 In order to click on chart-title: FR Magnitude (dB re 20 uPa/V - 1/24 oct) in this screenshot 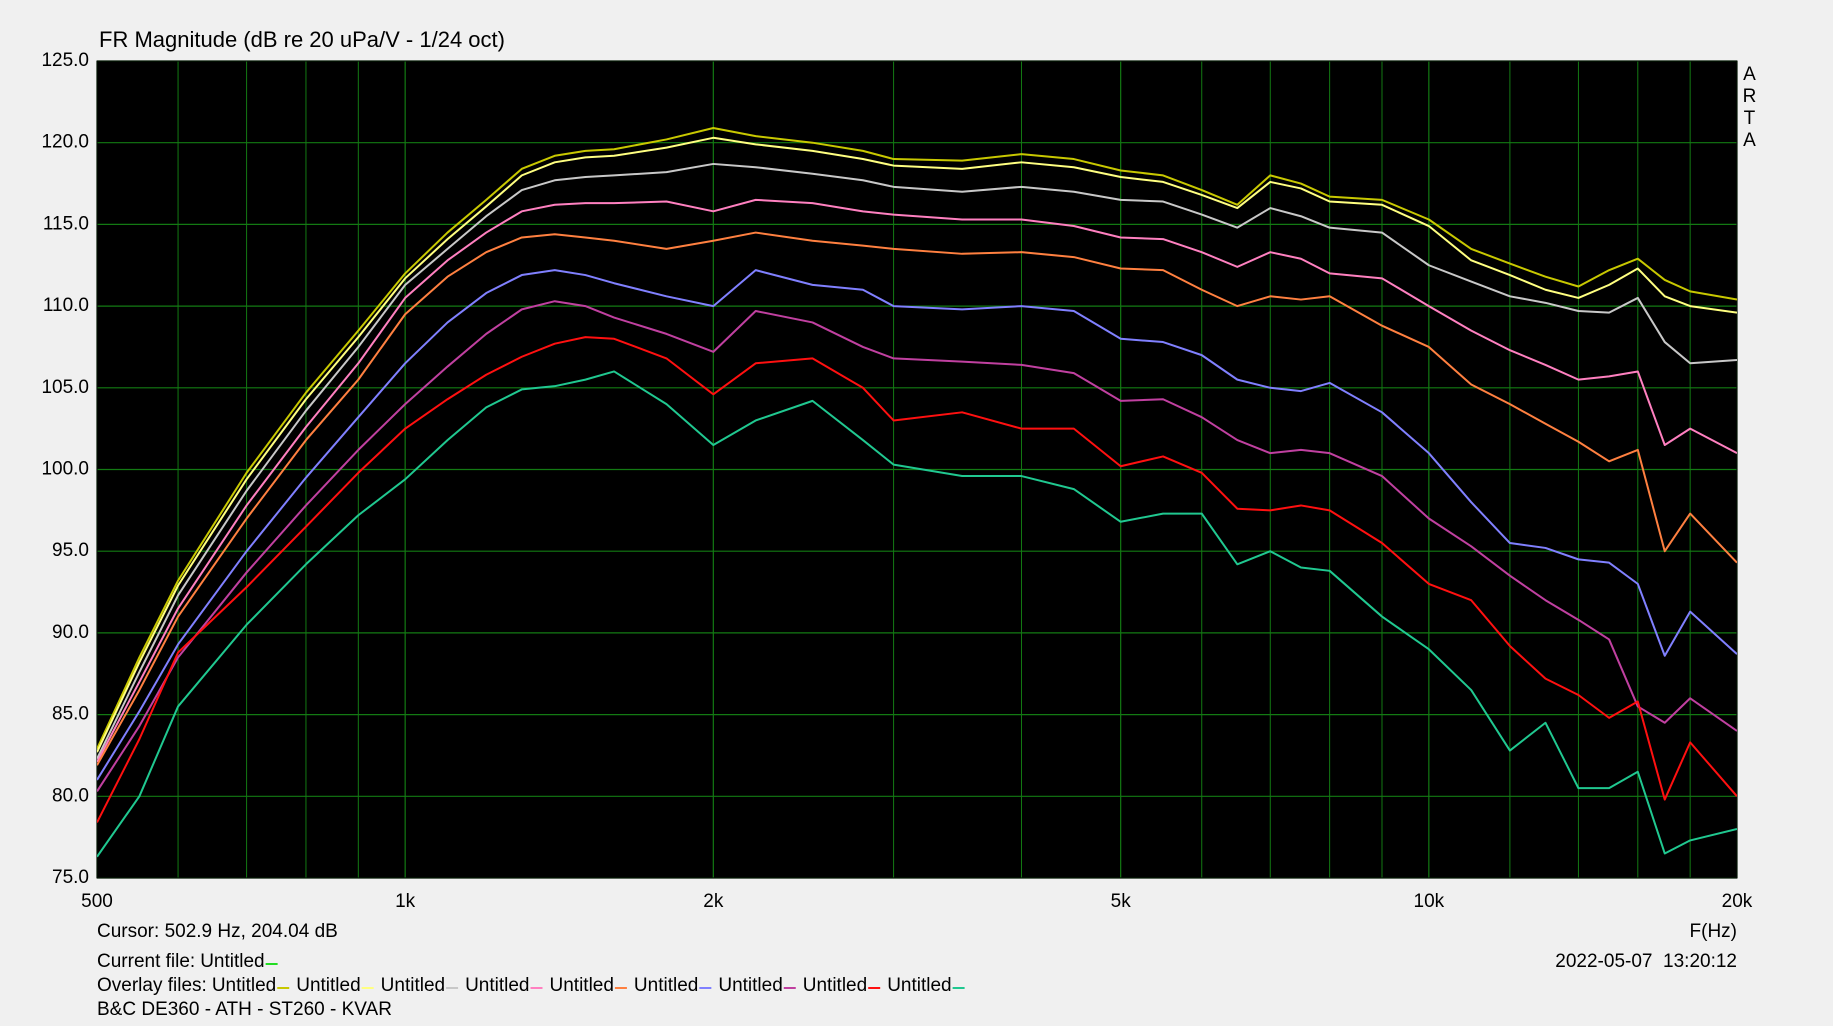, I will do `click(302, 39)`.